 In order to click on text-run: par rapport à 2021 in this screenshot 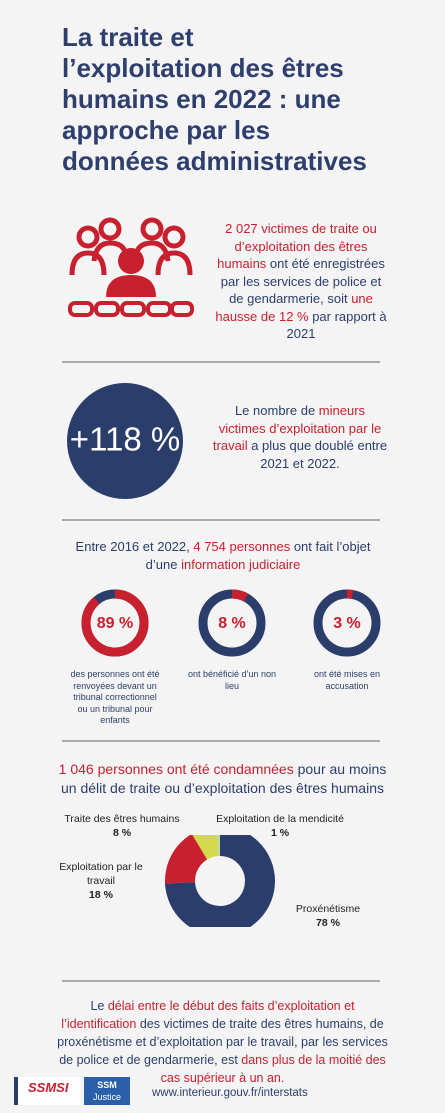, I will do `click(336, 325)`.